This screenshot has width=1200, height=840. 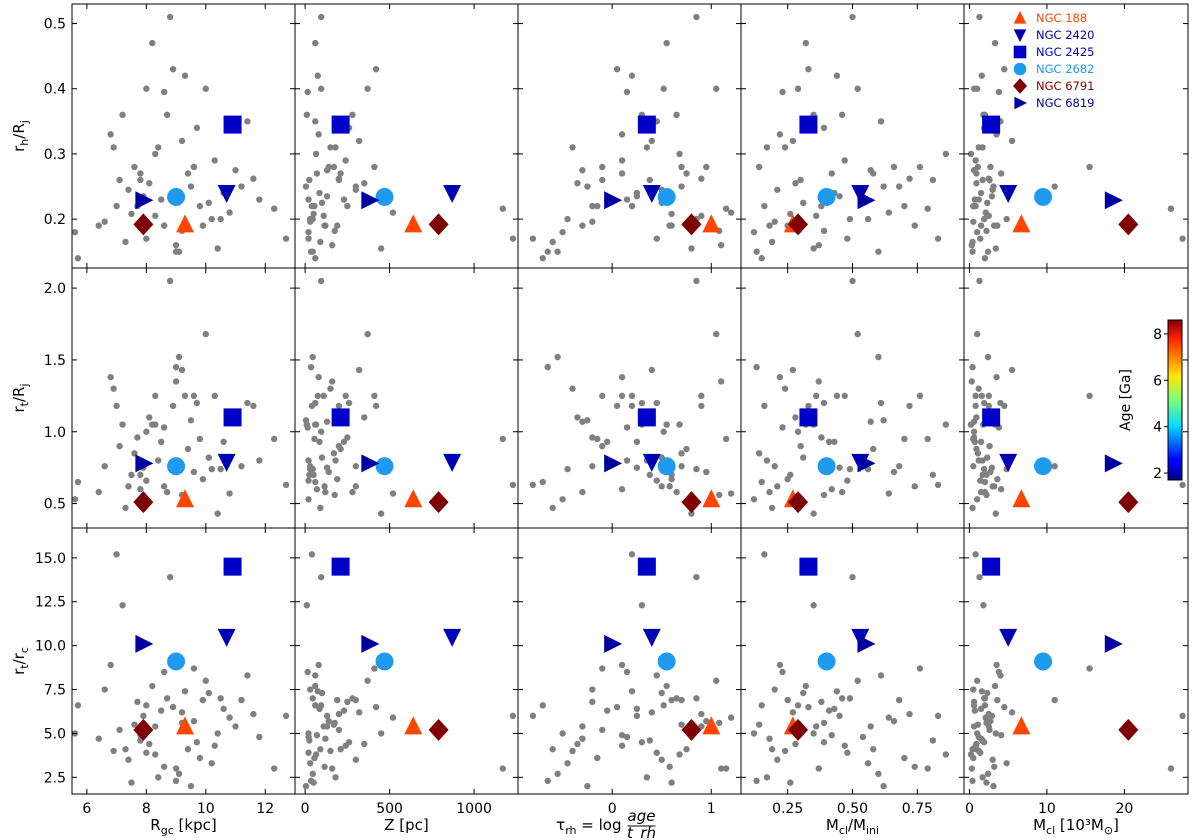 I want to click on panel-r1-c4, so click(x=852, y=136).